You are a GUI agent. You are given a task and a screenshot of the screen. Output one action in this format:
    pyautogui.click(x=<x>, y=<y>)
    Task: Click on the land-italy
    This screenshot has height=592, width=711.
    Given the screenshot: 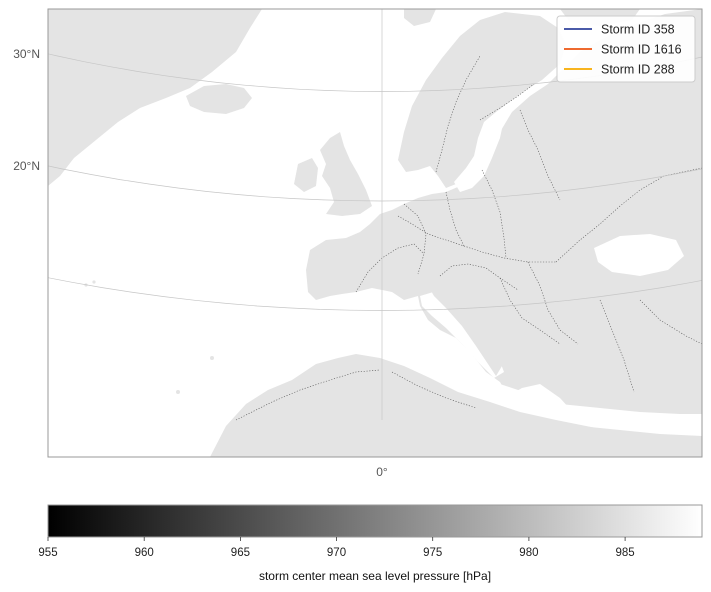 What is the action you would take?
    pyautogui.click(x=464, y=326)
    